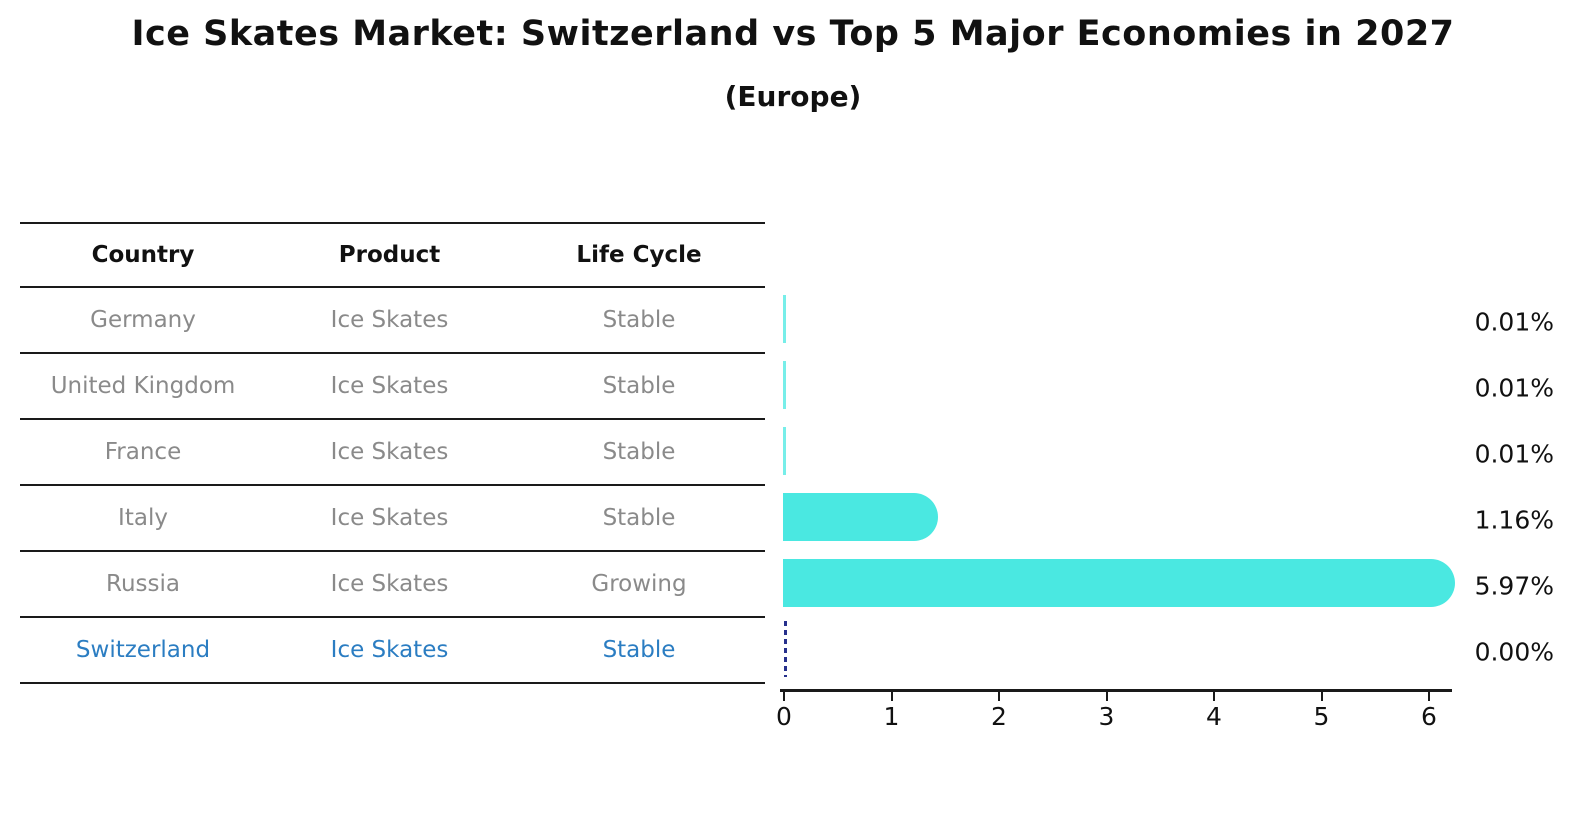 This screenshot has height=823, width=1586. Describe the element at coordinates (143, 320) in the screenshot. I see `country-cell: Germany` at that location.